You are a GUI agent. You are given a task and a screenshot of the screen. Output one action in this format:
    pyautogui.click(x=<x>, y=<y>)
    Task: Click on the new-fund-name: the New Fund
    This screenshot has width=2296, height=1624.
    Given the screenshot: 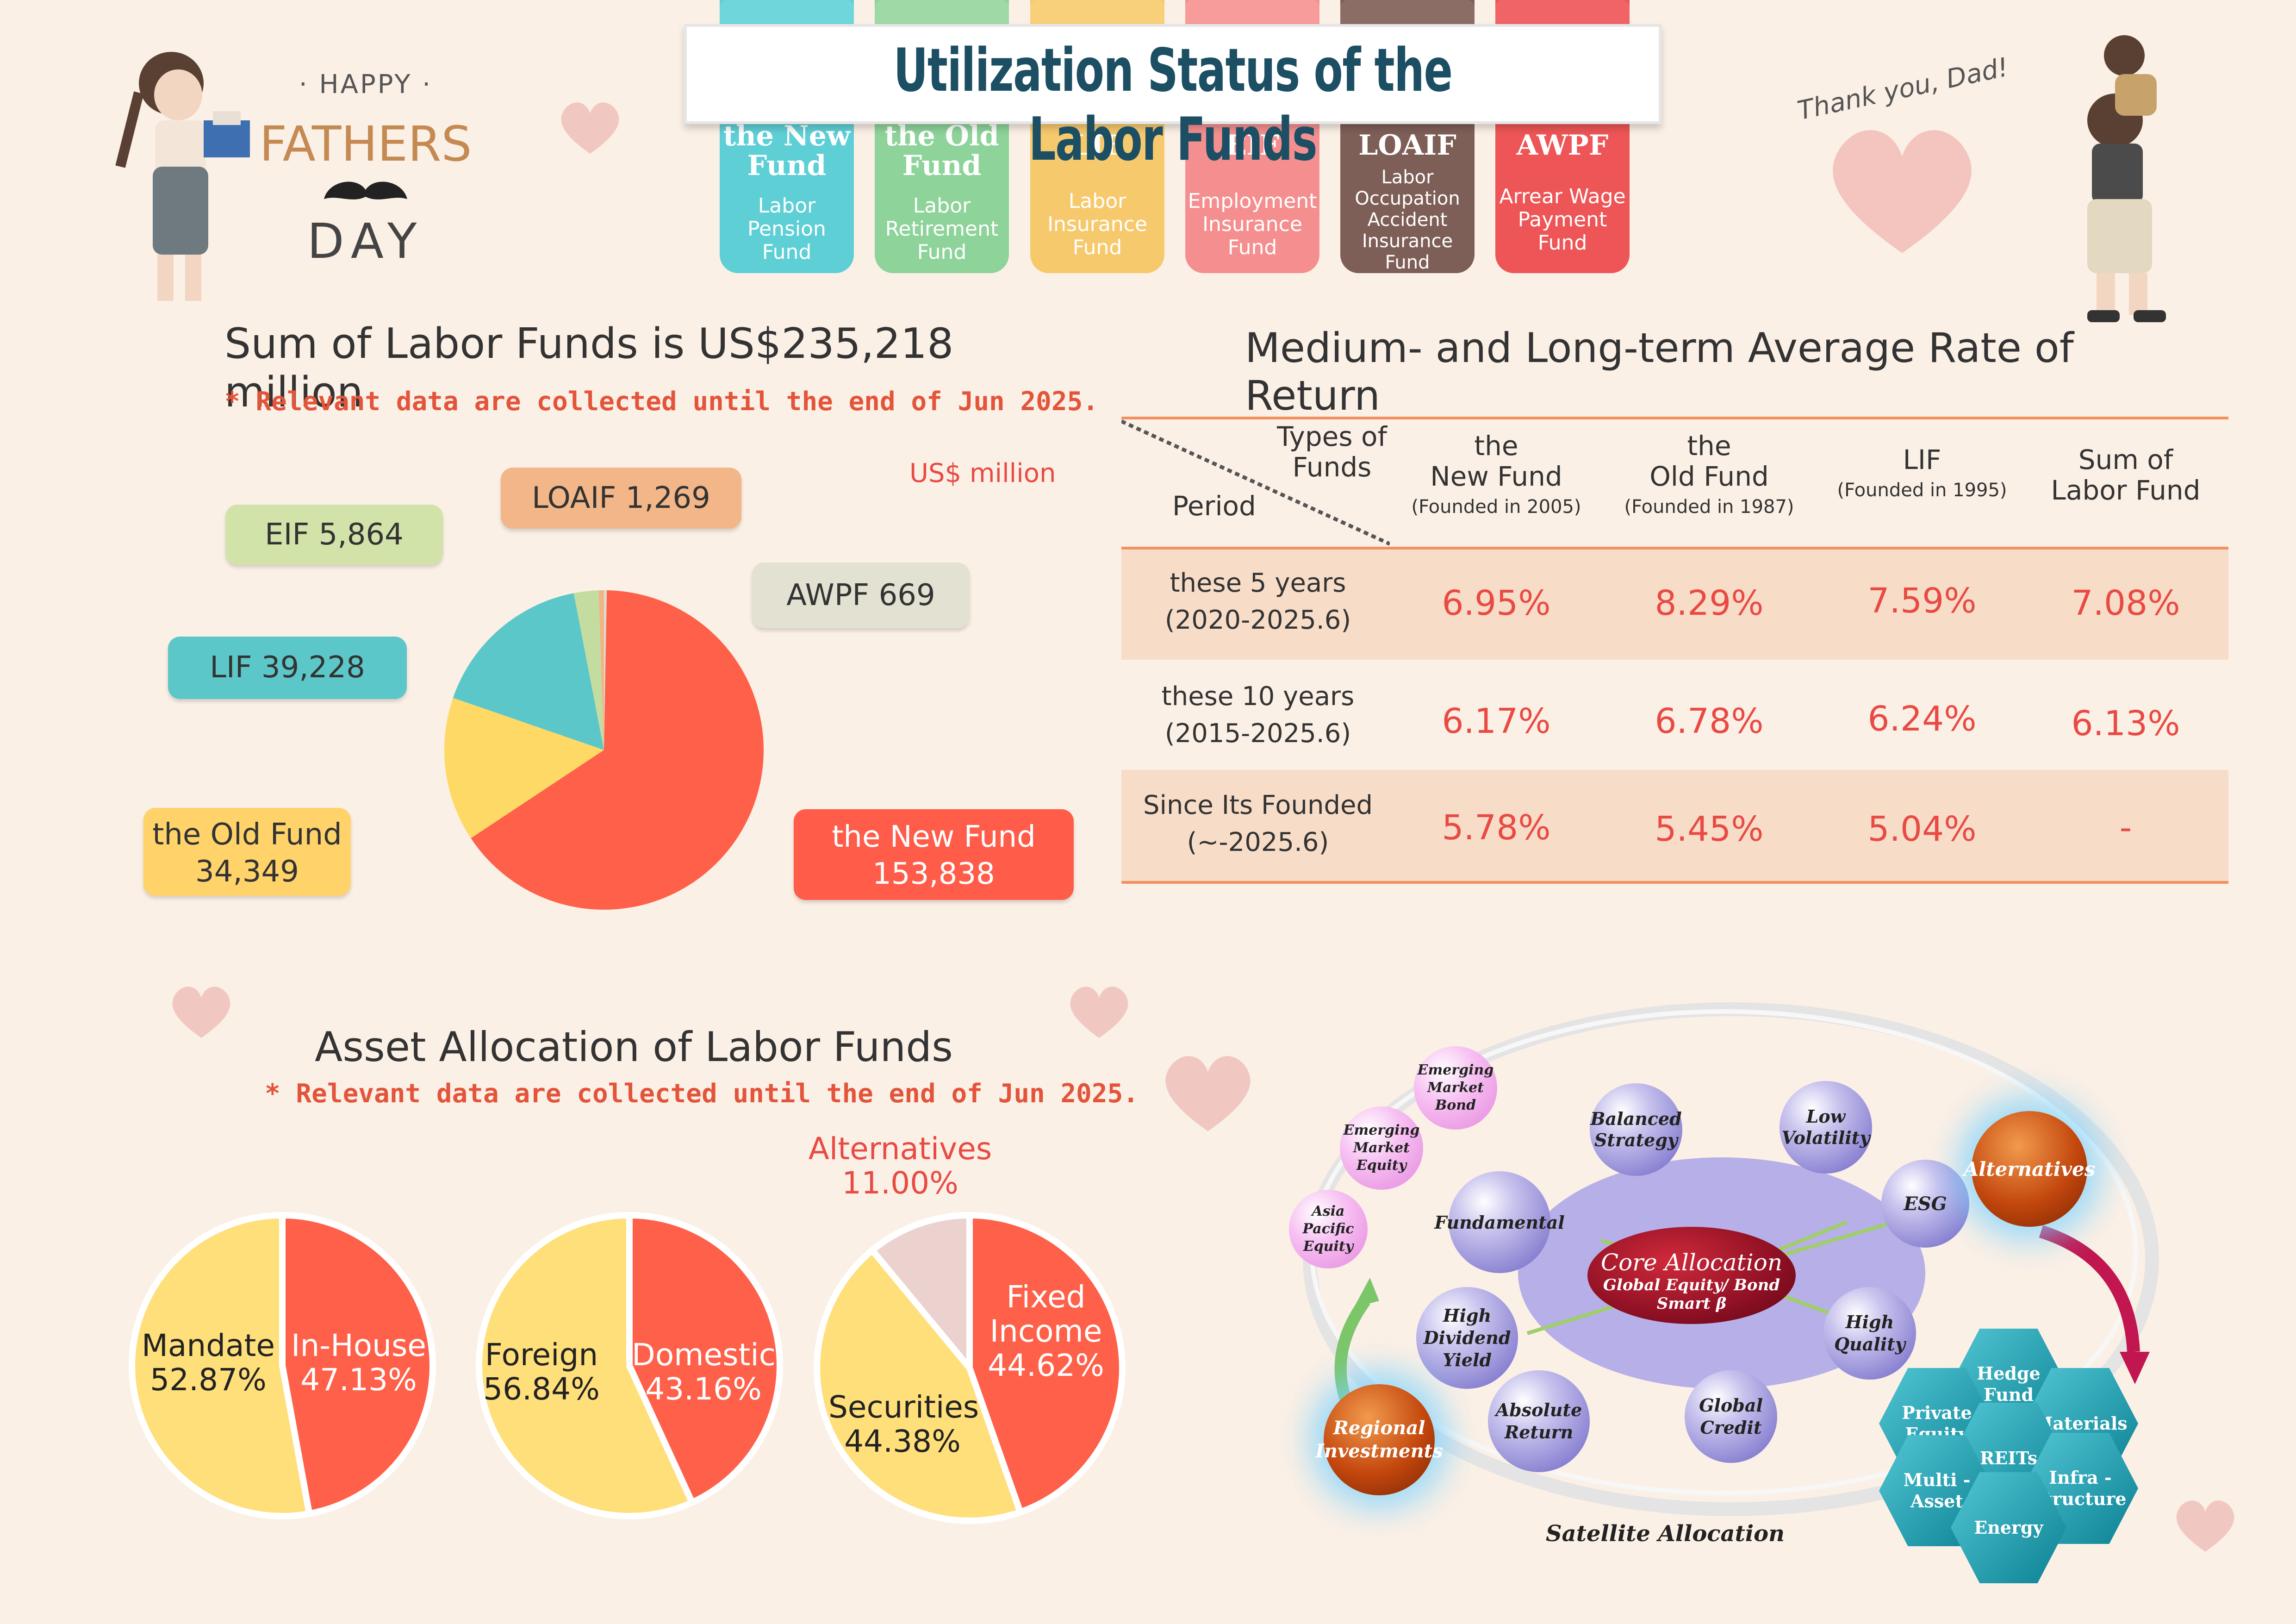 What is the action you would take?
    pyautogui.click(x=934, y=837)
    